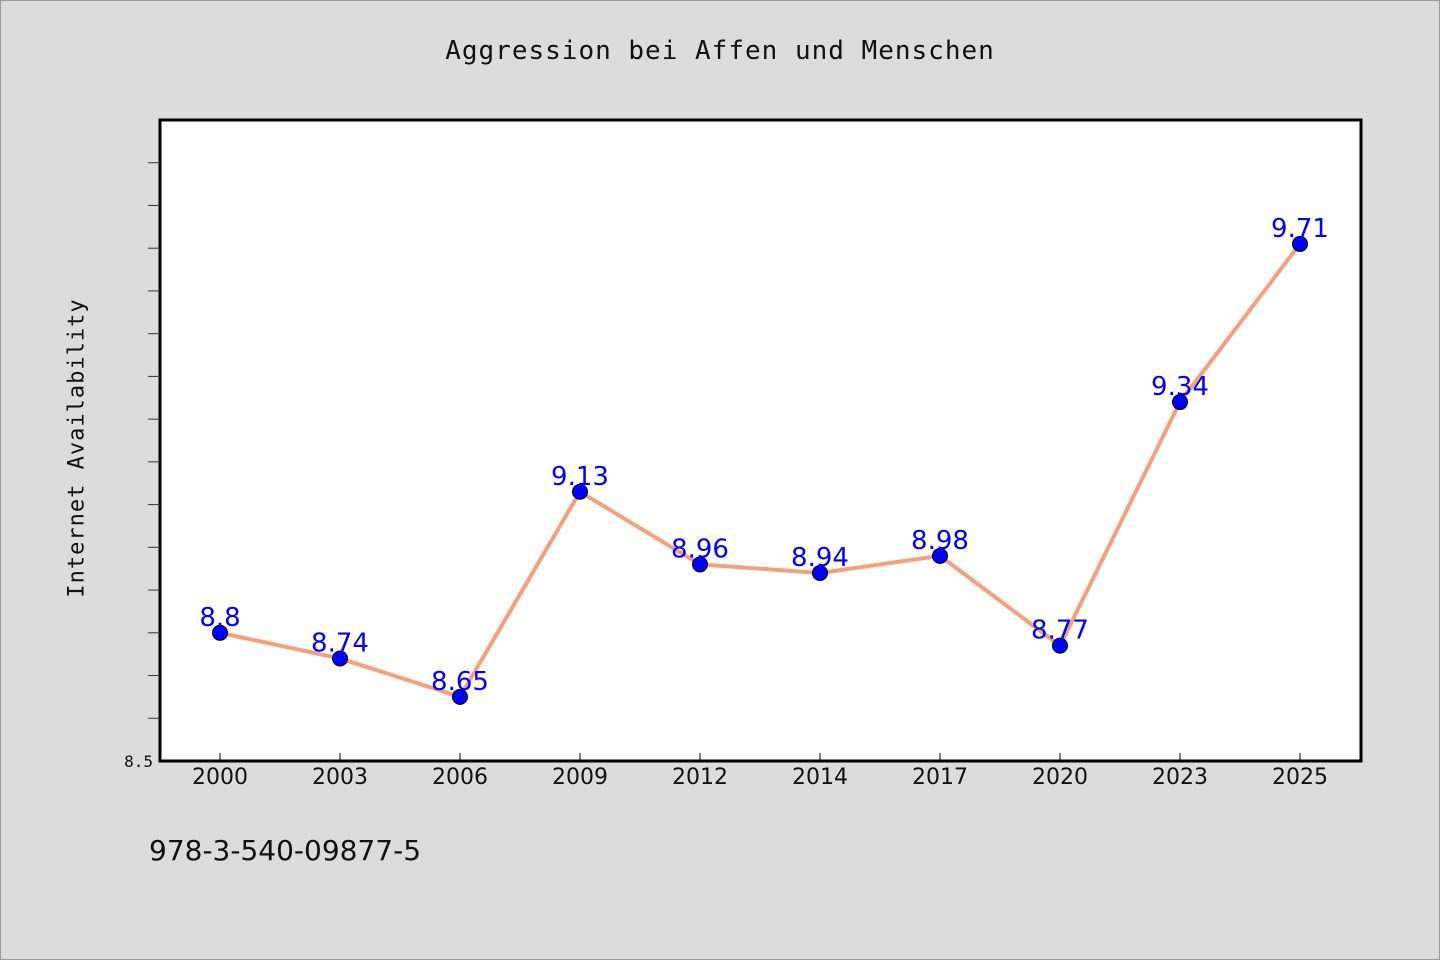 This screenshot has width=1440, height=960. What do you see at coordinates (340, 777) in the screenshot?
I see `x-tick-label: 2003` at bounding box center [340, 777].